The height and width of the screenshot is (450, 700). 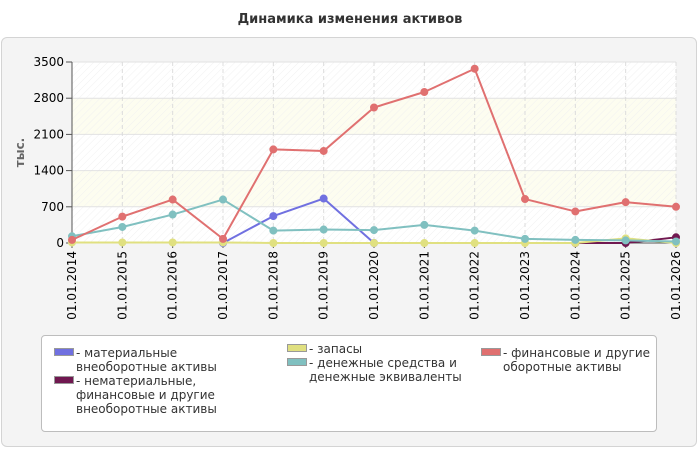 I want to click on x-tick-label: 01.01.2014, so click(x=72, y=285).